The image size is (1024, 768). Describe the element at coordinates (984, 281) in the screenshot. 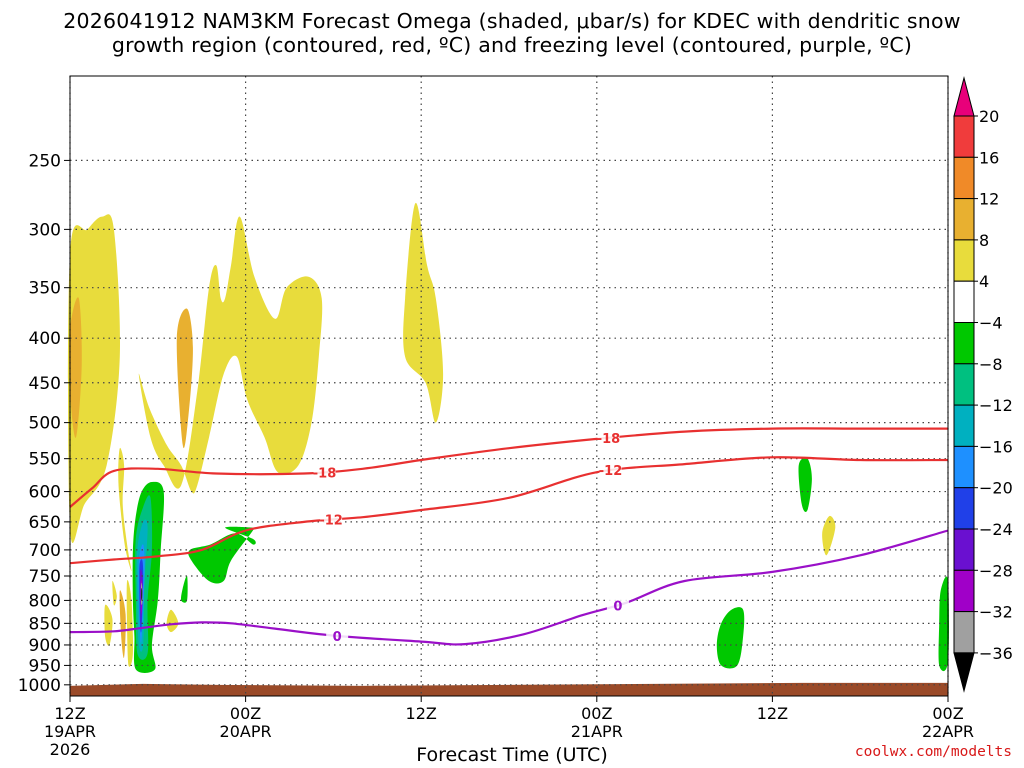

I see `colorbar-label-4: 4` at that location.